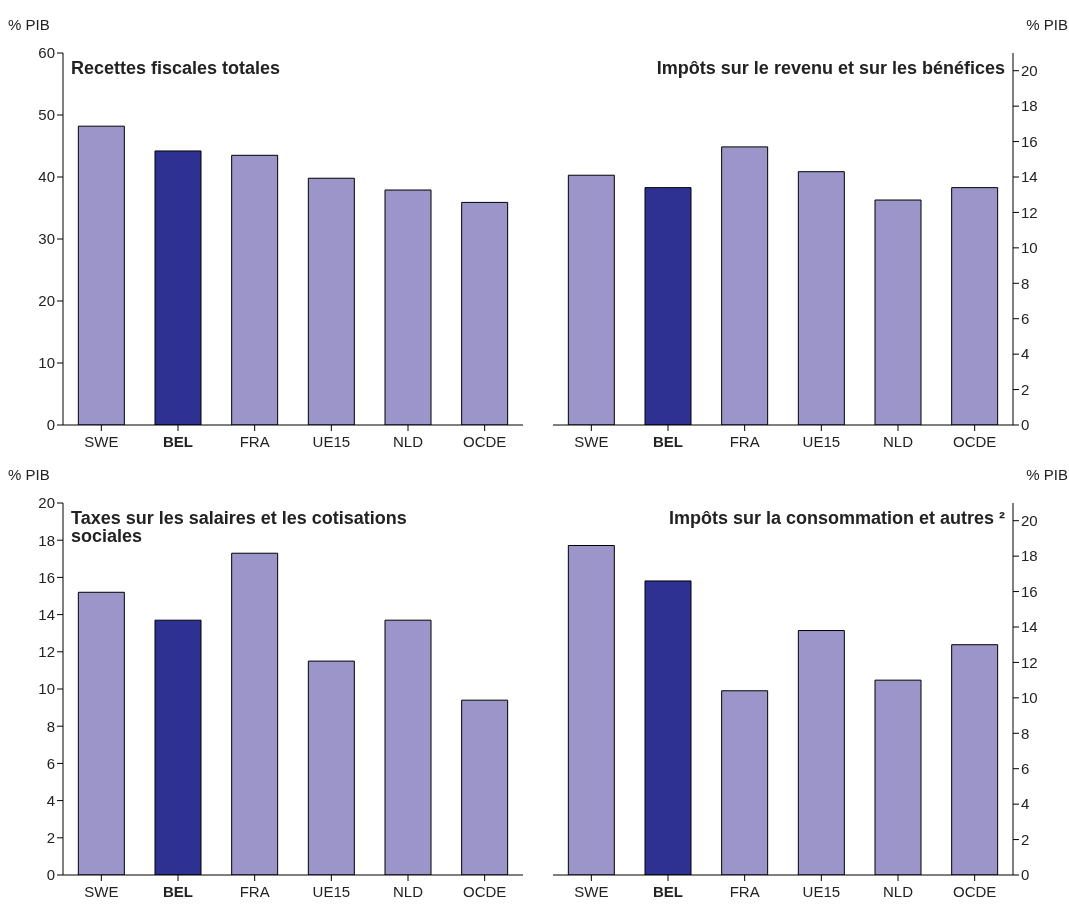  What do you see at coordinates (239, 527) in the screenshot?
I see `text: Taxes sur les salaires et les cotisations sociales` at bounding box center [239, 527].